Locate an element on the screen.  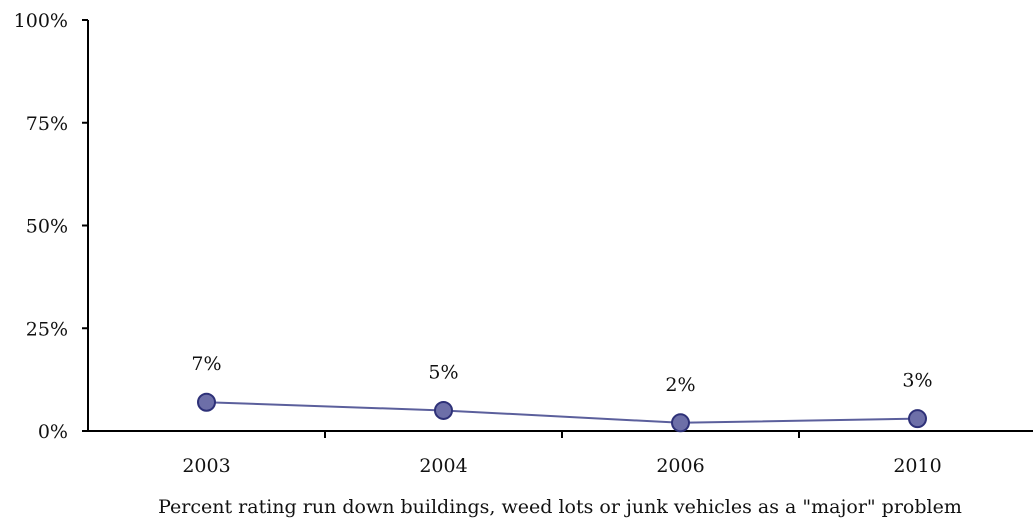
y-tick-label: 25% is located at coordinates (47, 329).